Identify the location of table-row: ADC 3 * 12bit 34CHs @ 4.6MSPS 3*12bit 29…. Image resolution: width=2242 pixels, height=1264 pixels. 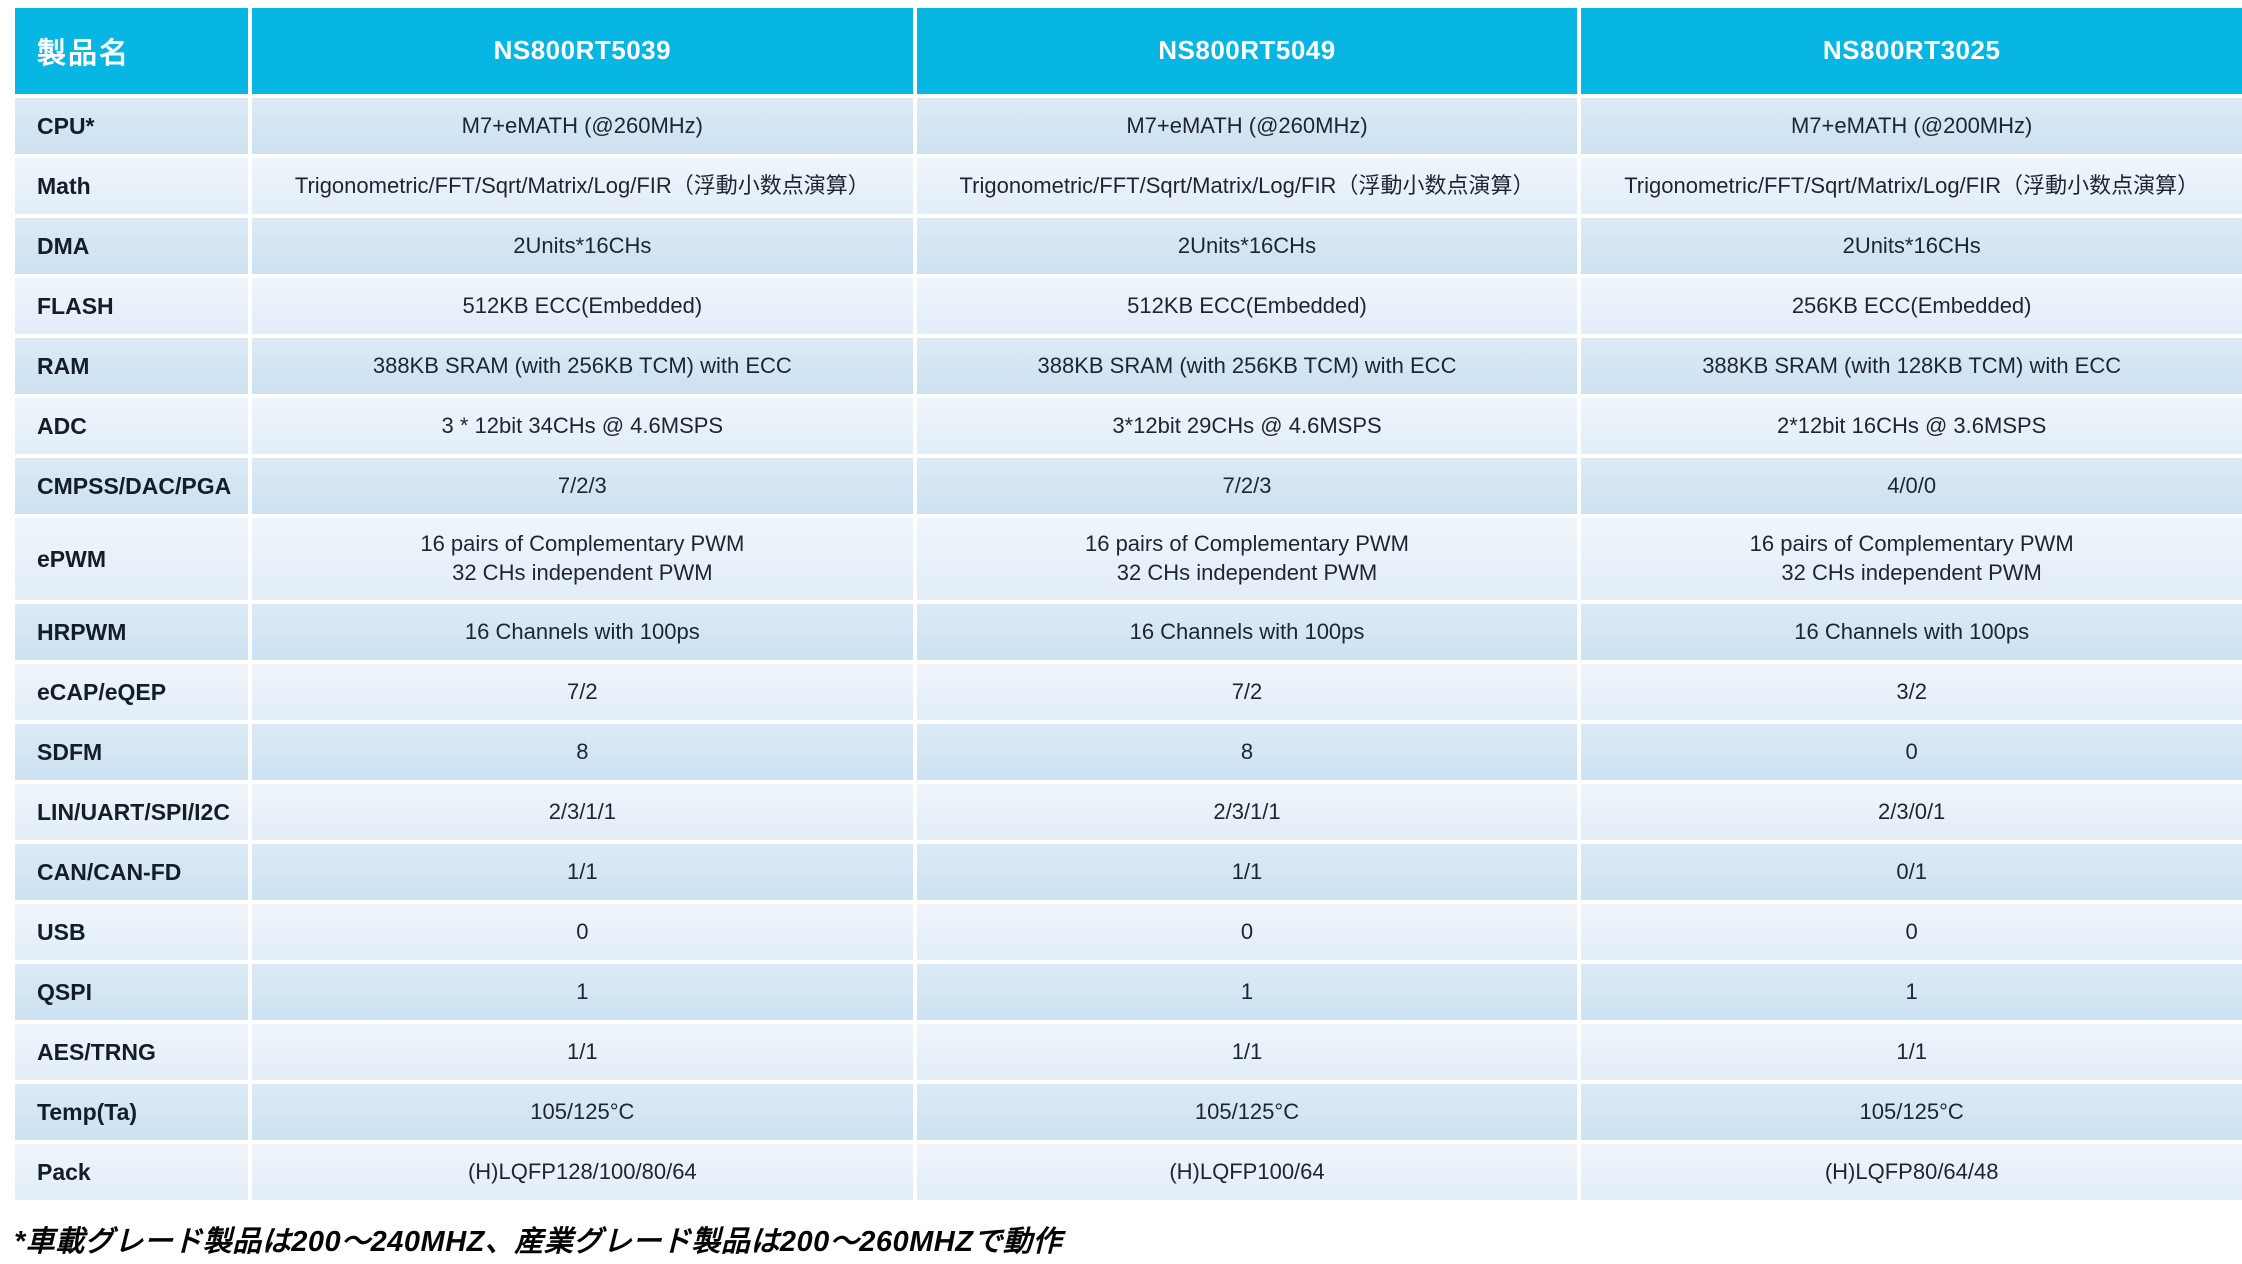
(1128, 426).